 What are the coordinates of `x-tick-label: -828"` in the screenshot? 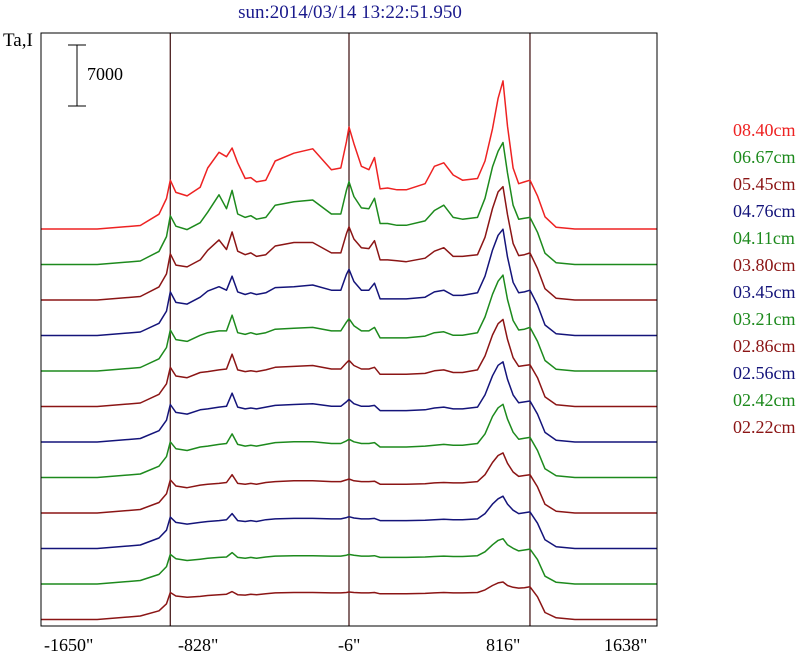 It's located at (198, 645).